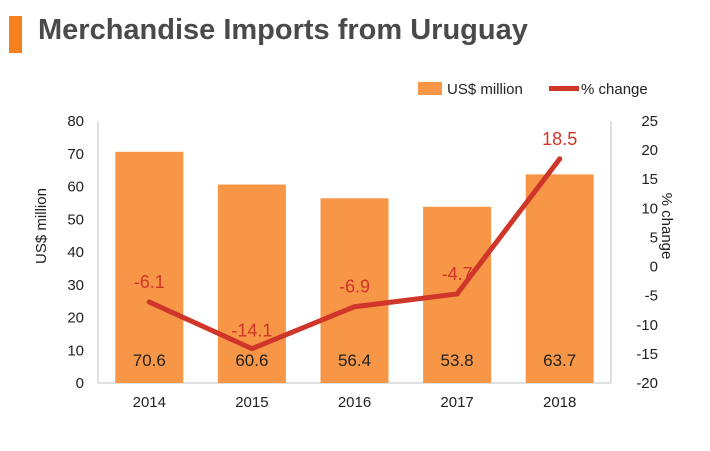 This screenshot has width=710, height=451. What do you see at coordinates (649, 179) in the screenshot?
I see `y2-tick-label: 15` at bounding box center [649, 179].